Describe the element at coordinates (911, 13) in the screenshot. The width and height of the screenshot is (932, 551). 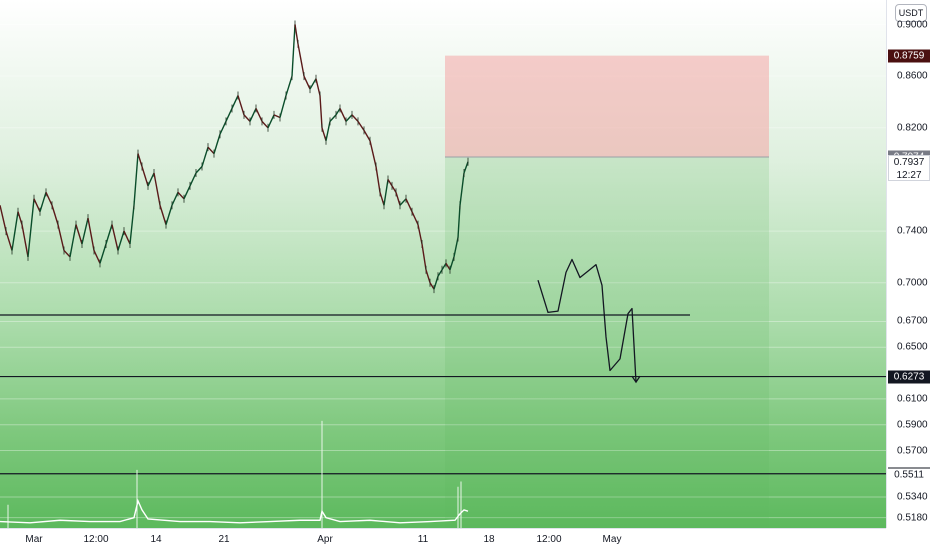
I see `currency-label: USDT` at that location.